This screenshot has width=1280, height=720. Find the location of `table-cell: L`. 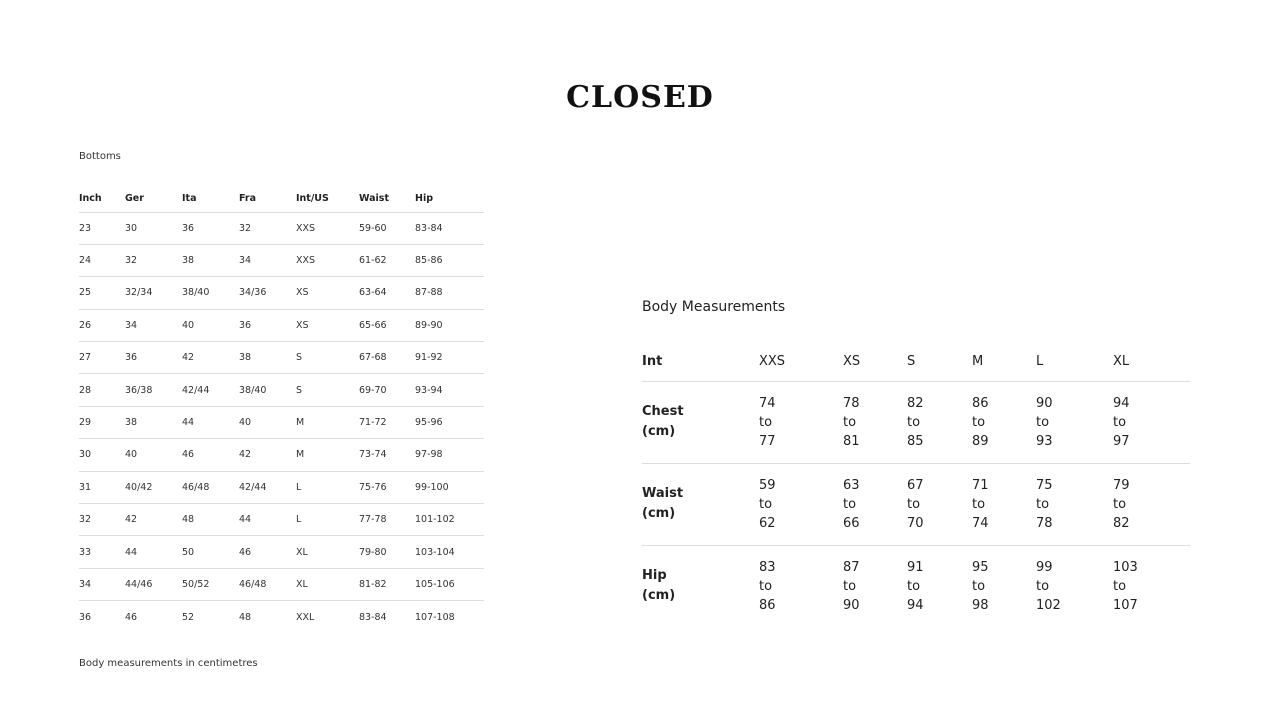

table-cell: L is located at coordinates (327, 520).